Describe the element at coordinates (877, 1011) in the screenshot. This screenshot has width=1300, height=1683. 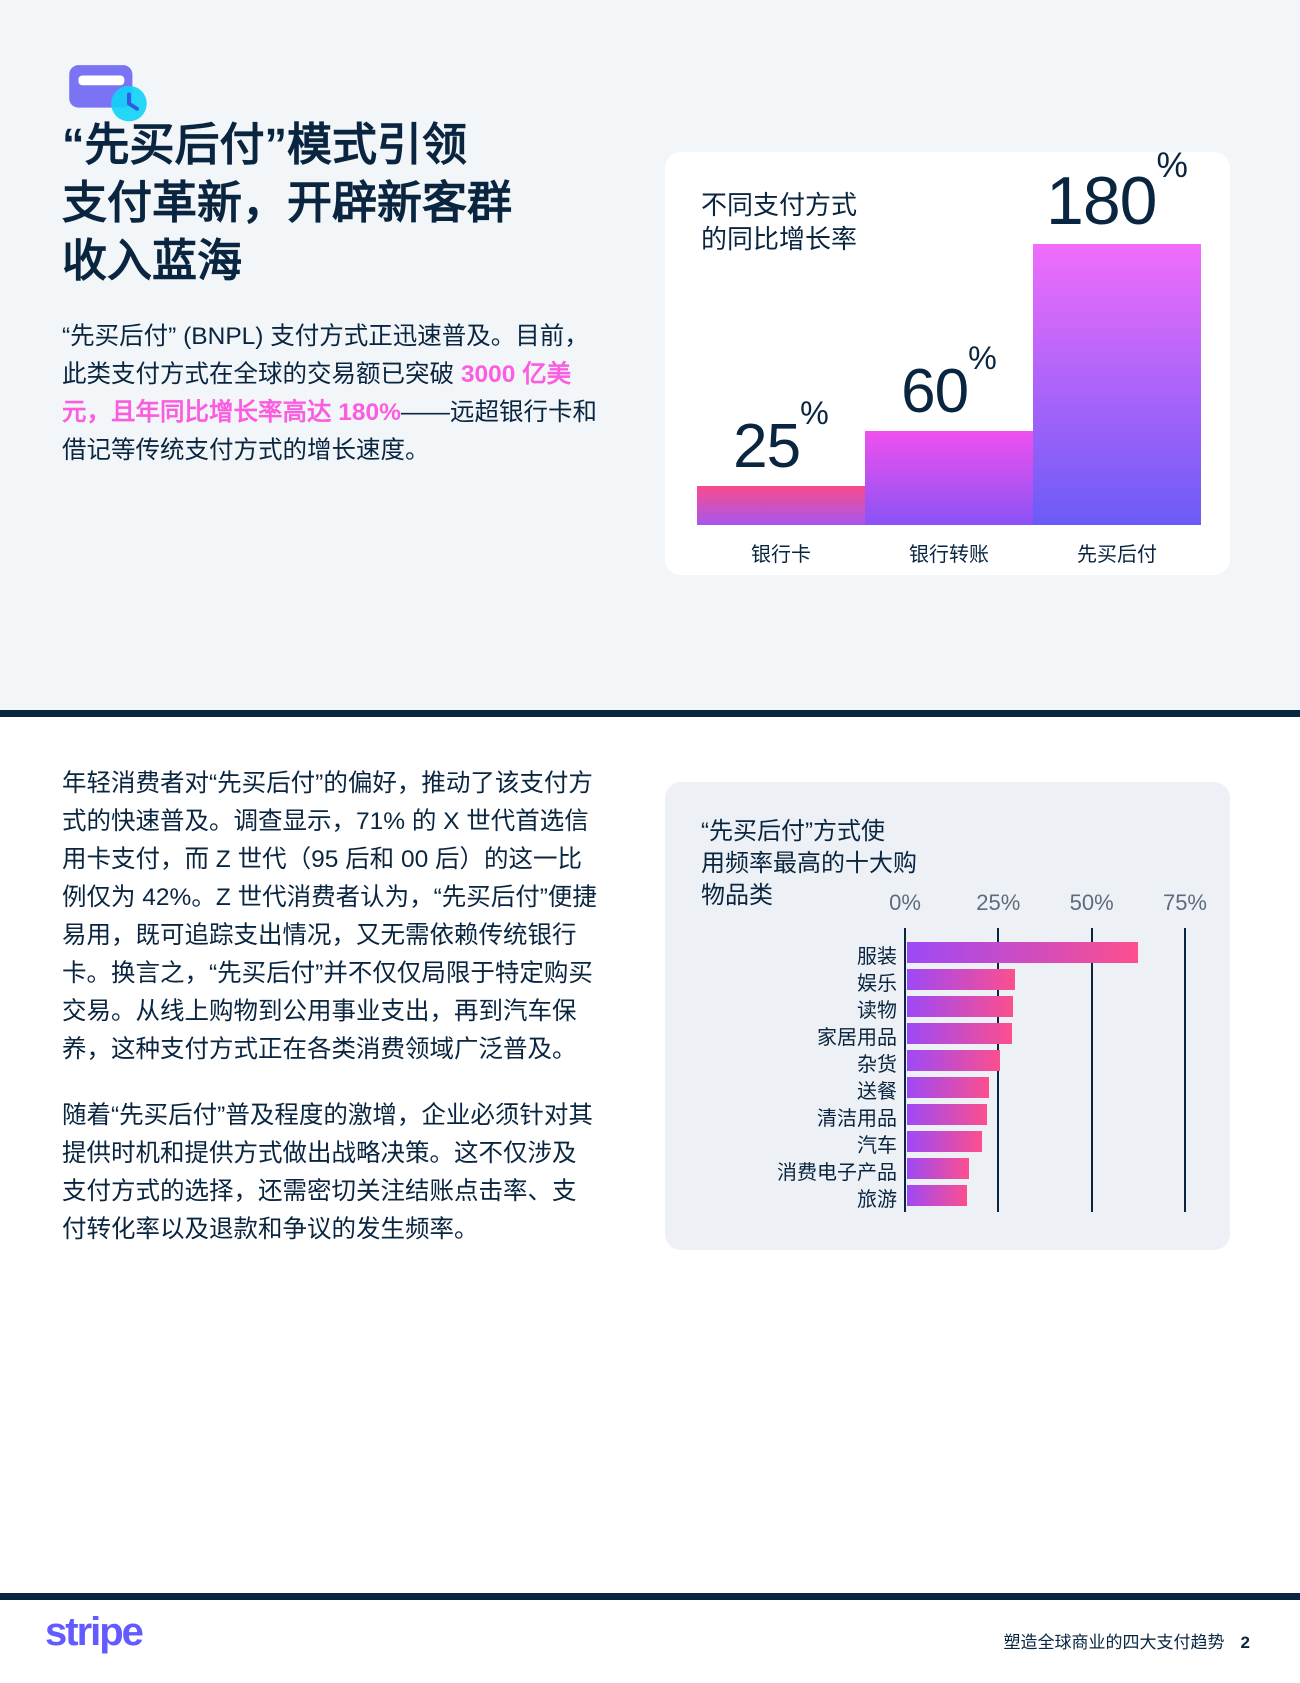
I see `category-label-3: 读物` at that location.